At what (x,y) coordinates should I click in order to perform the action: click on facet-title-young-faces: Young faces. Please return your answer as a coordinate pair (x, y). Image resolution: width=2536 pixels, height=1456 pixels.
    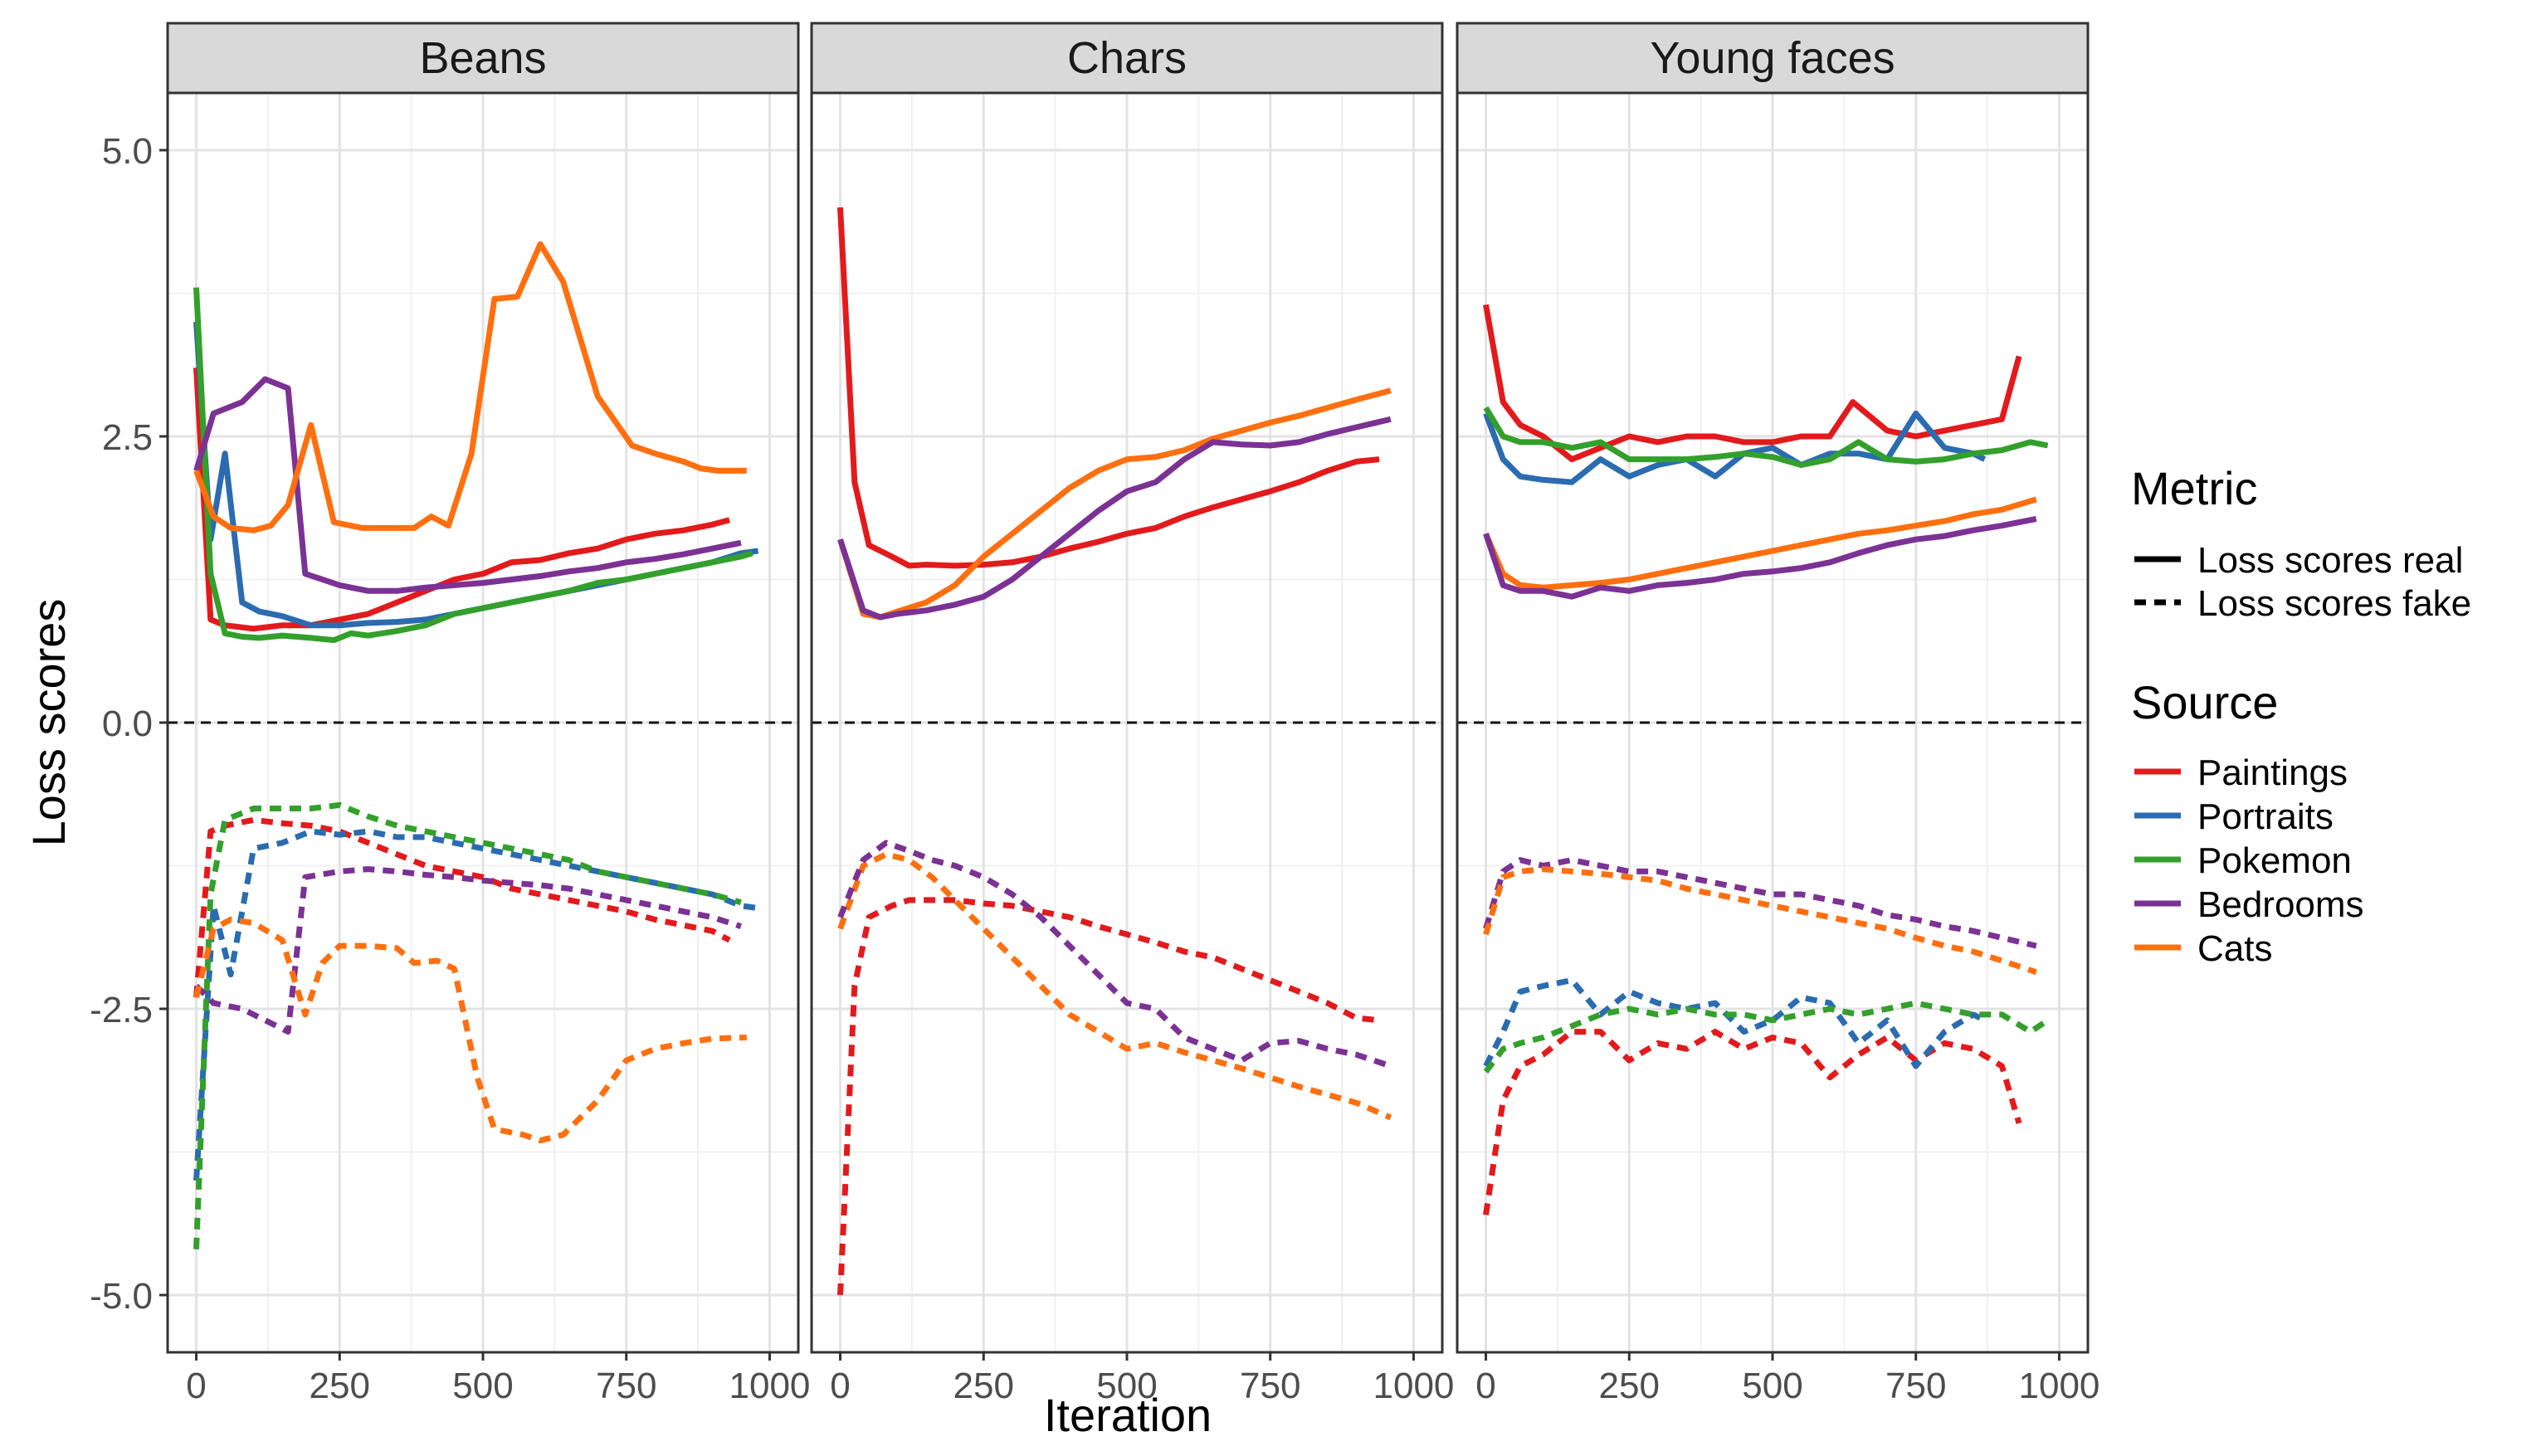
    Looking at the image, I should click on (1772, 58).